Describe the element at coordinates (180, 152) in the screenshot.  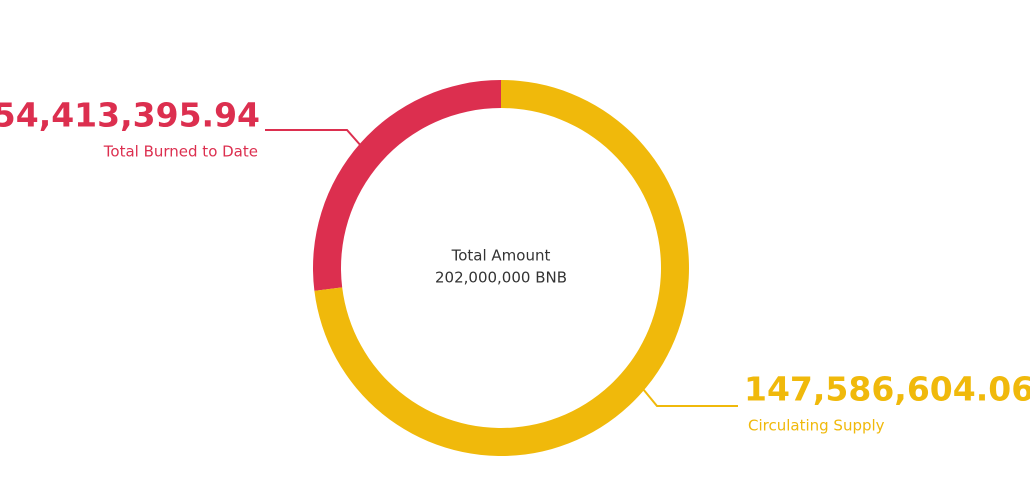
I see `category-label: Total Burned to Date` at that location.